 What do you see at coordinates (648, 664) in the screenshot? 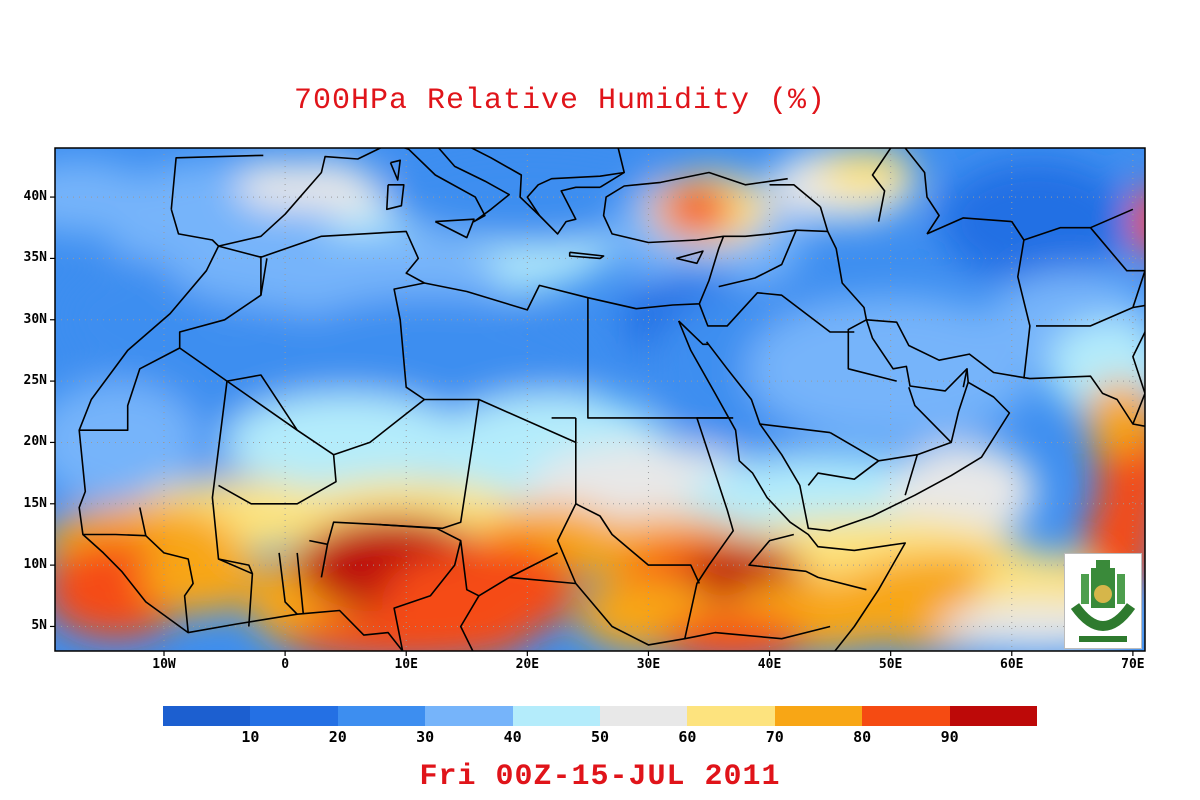
I see `lon-tick-label: 30E` at bounding box center [648, 664].